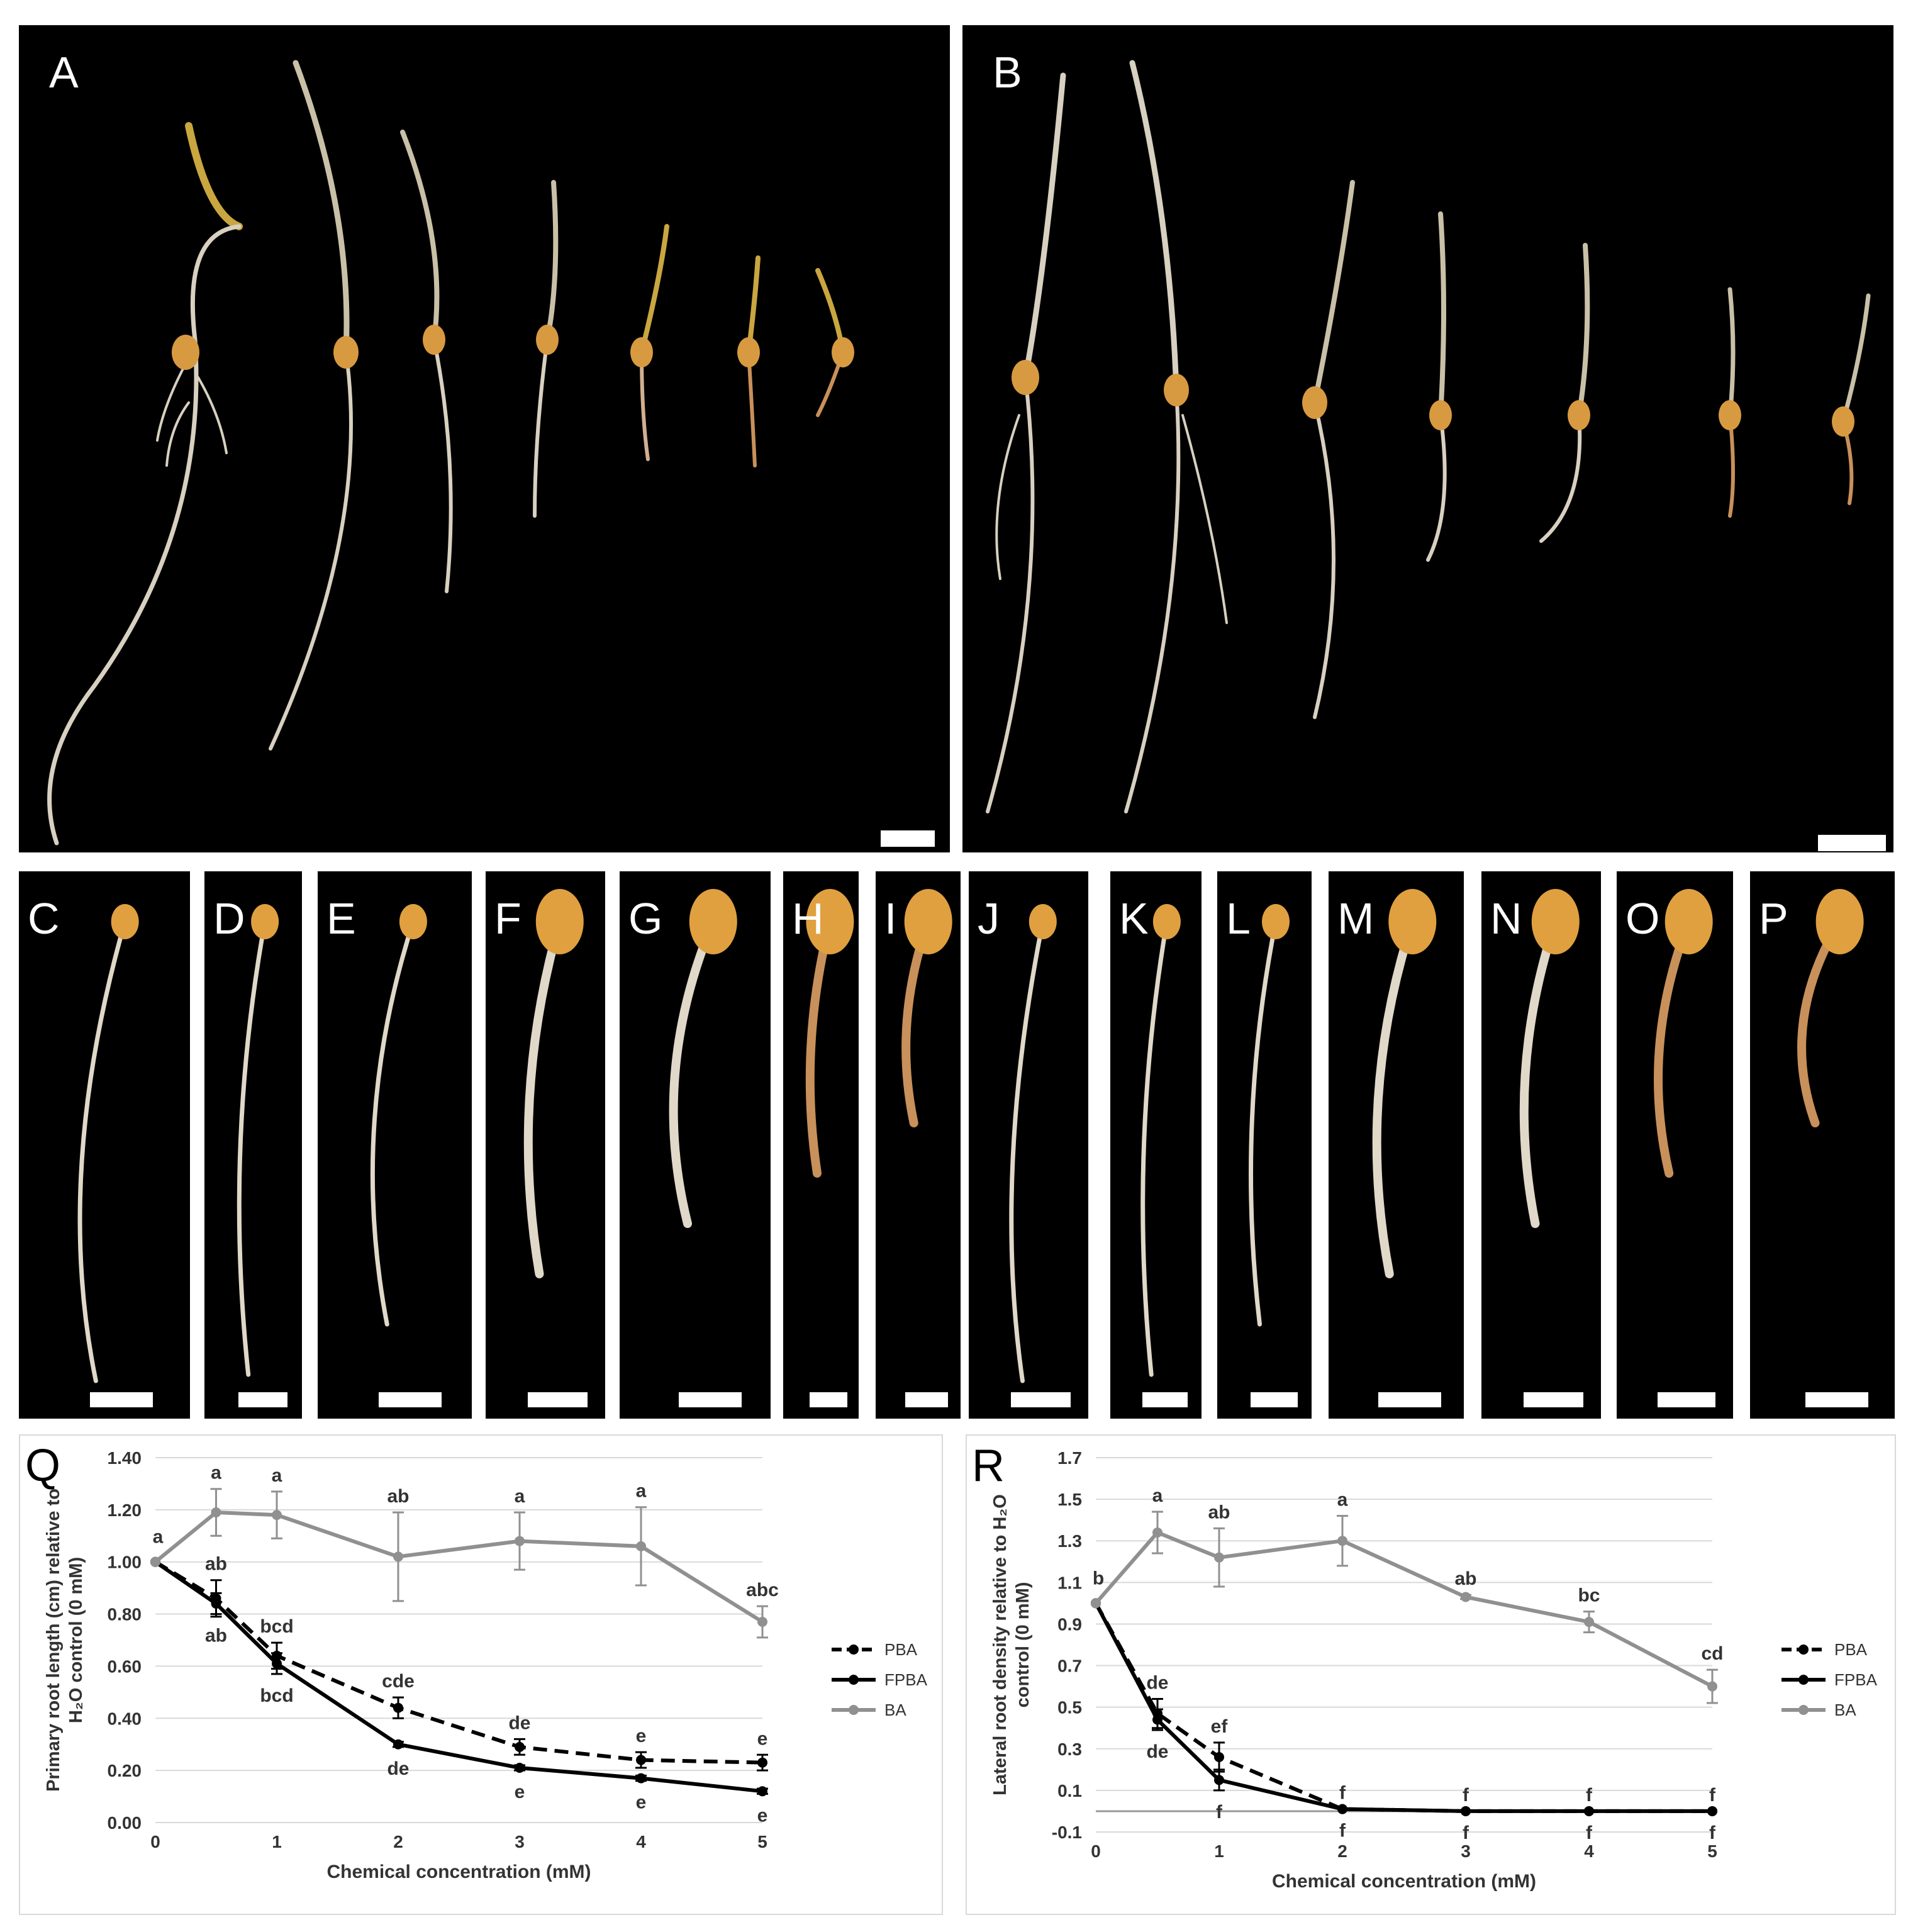 The image size is (1918, 1932). I want to click on significance-label: ef, so click(1220, 1726).